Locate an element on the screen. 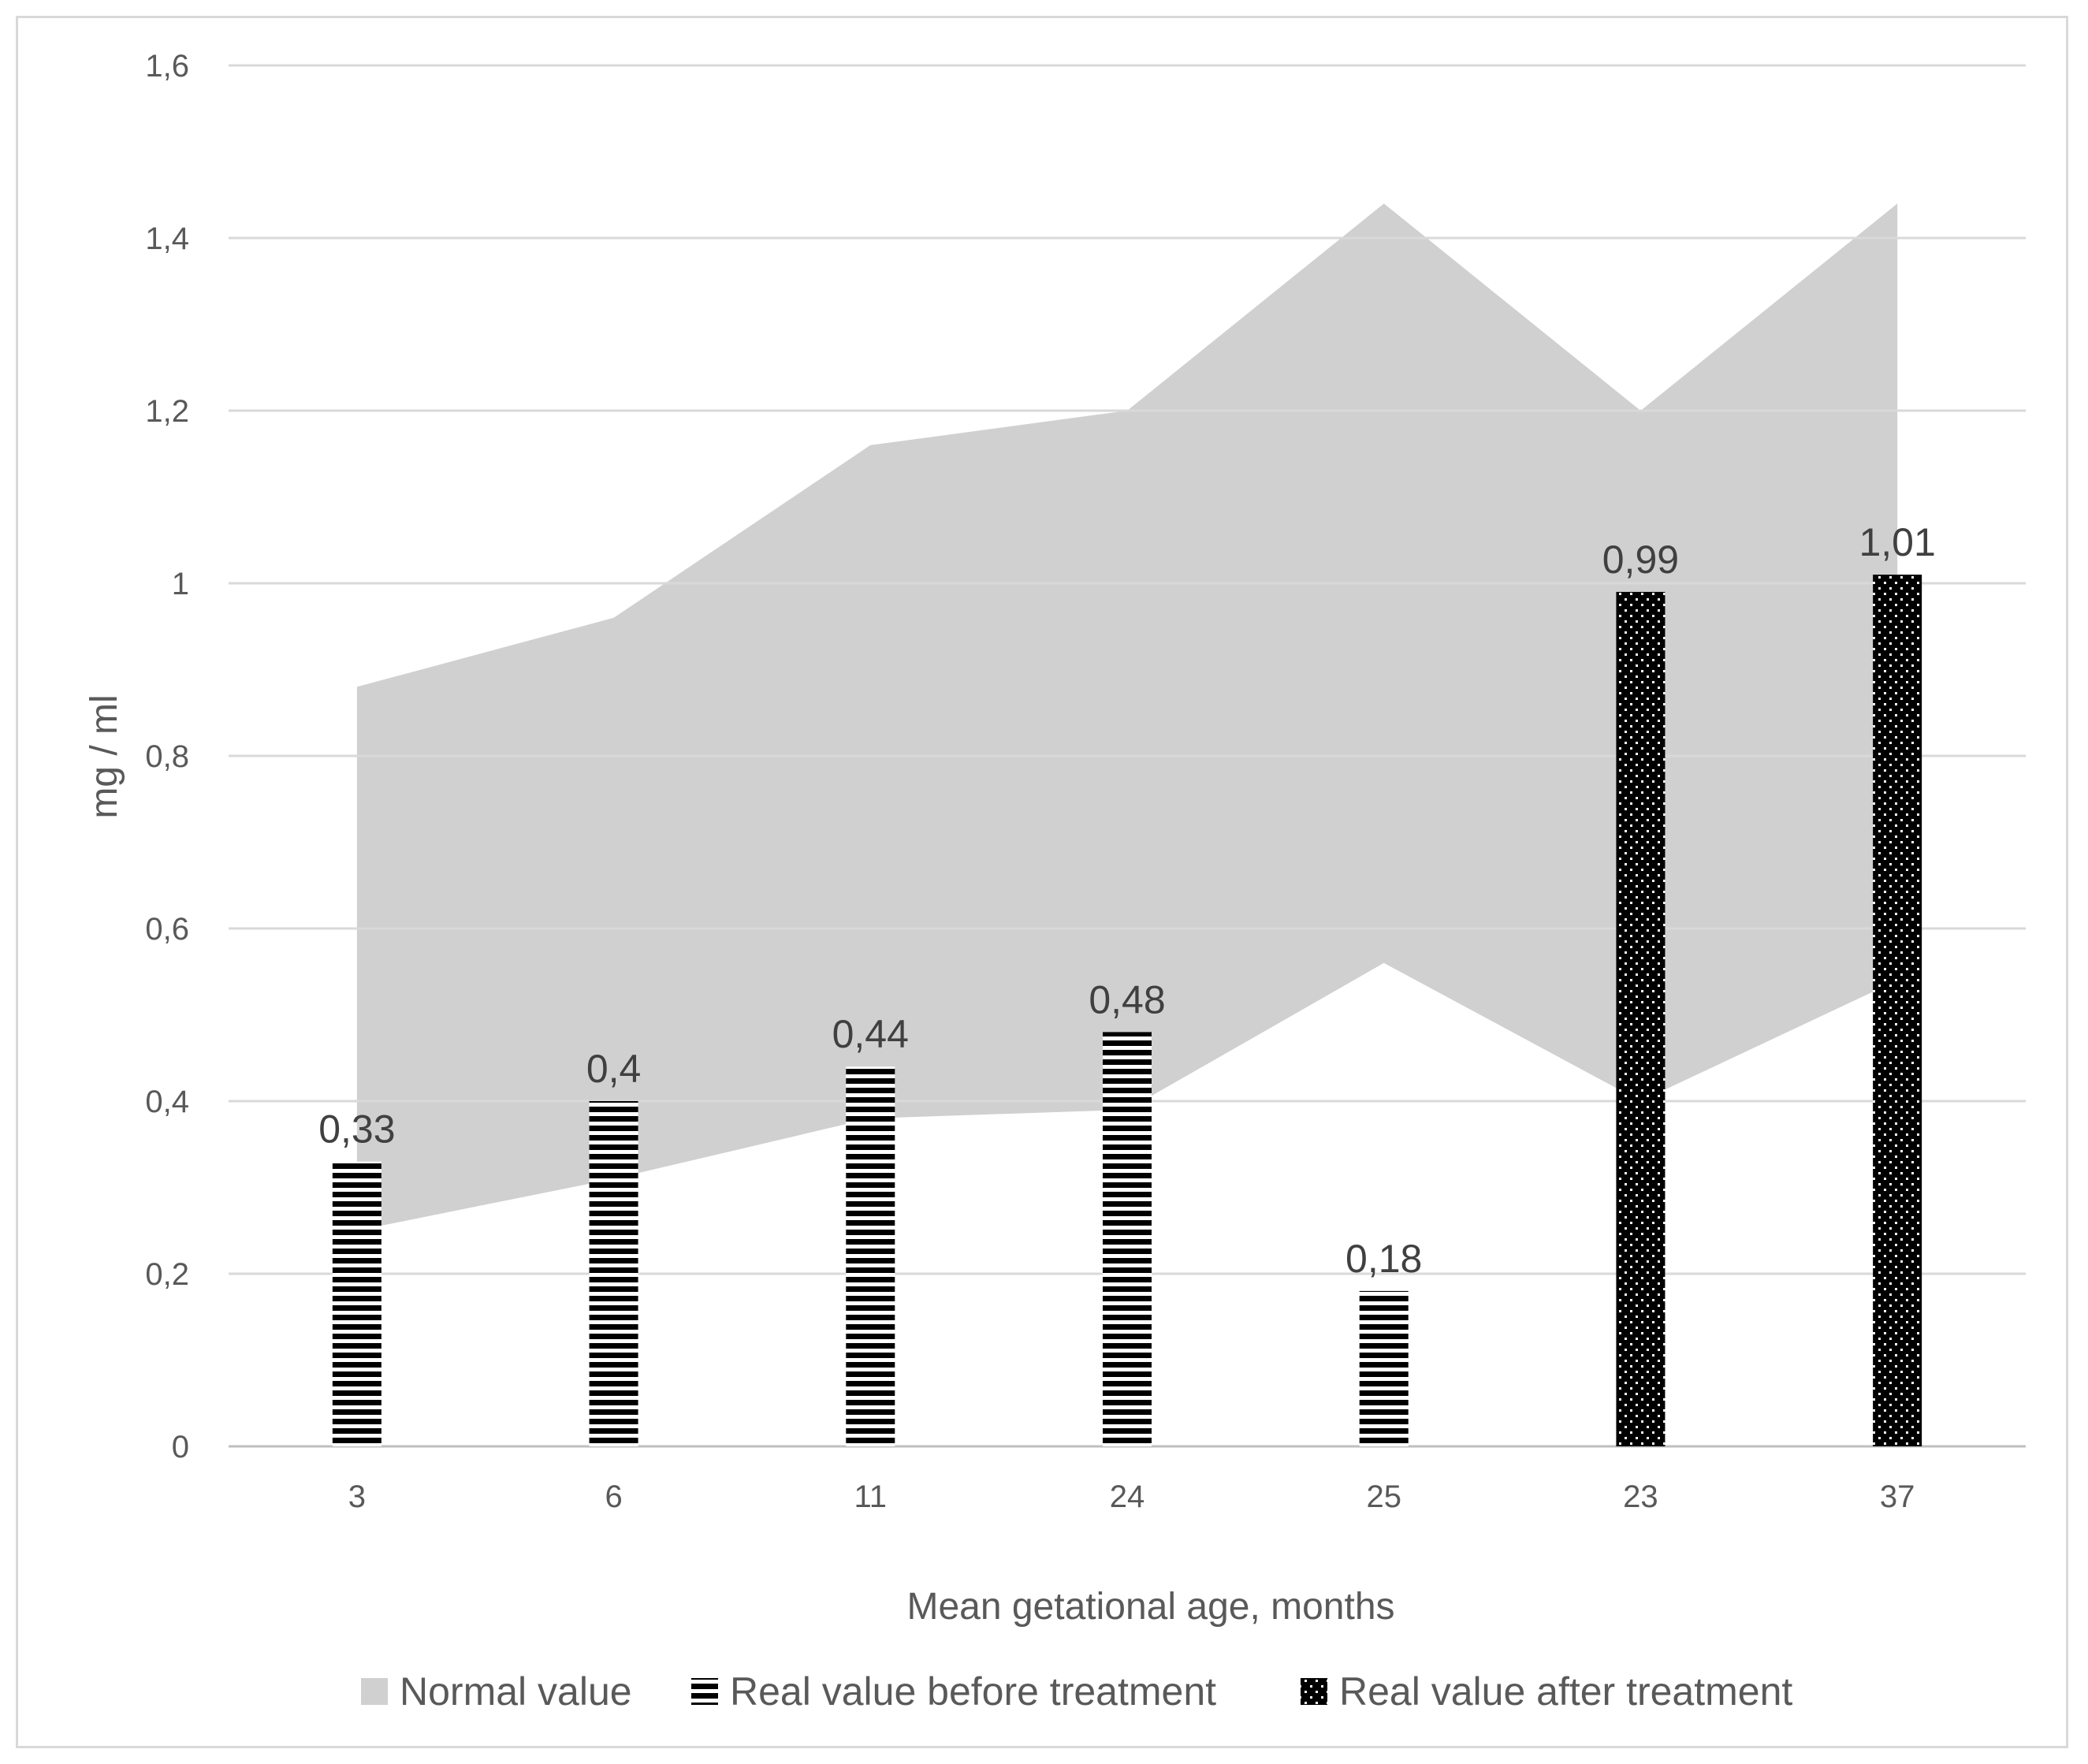 This screenshot has height=1764, width=2088. x-tick-label: 3 is located at coordinates (357, 1496).